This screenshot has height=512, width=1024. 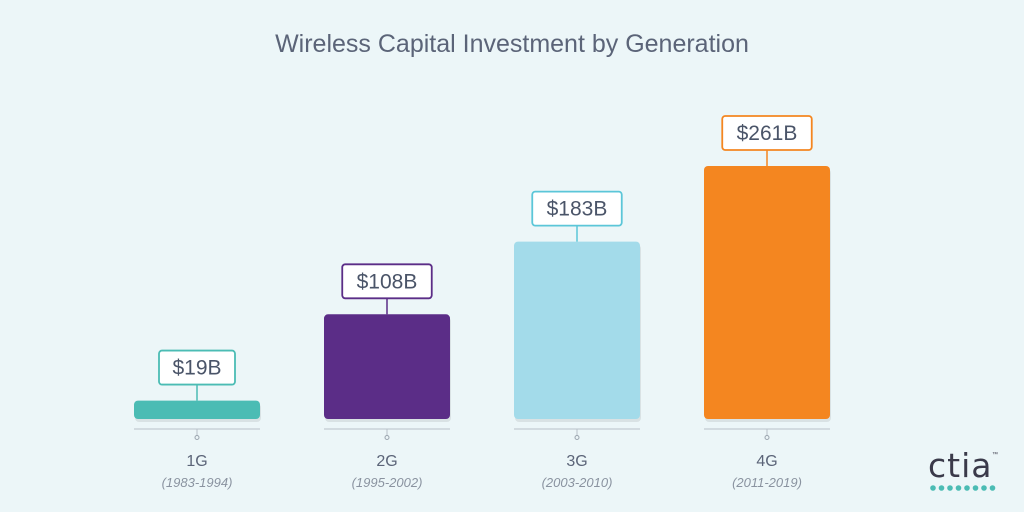 What do you see at coordinates (386, 461) in the screenshot?
I see `category-label: 2G` at bounding box center [386, 461].